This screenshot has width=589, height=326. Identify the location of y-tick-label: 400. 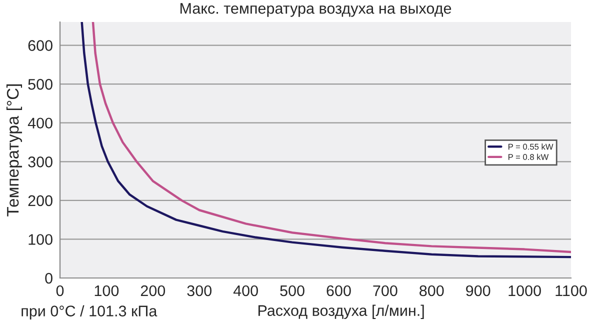
(40, 123).